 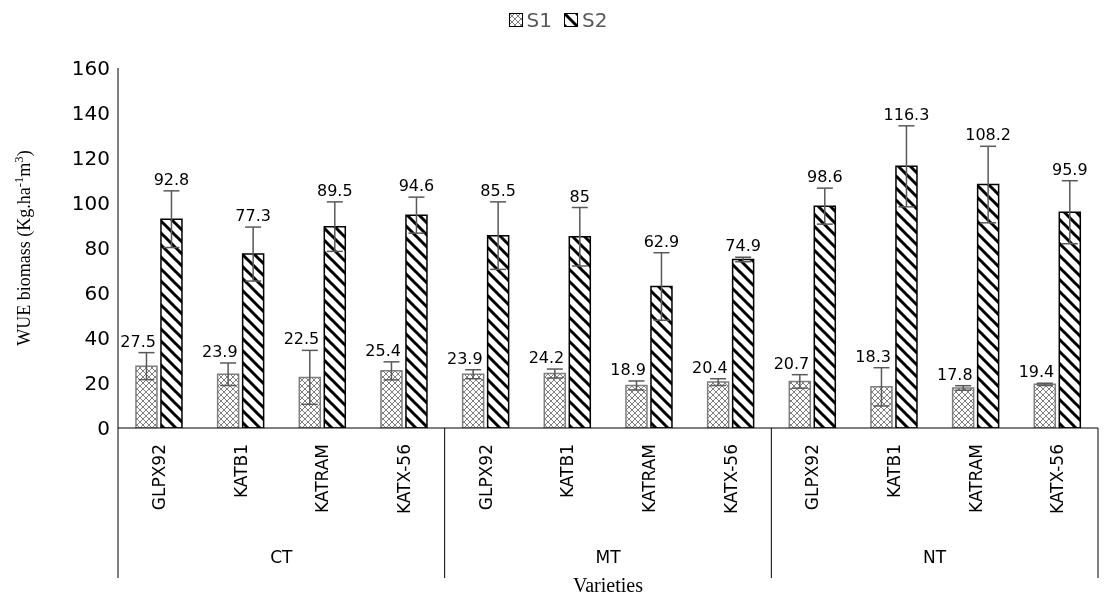 What do you see at coordinates (935, 557) in the screenshot?
I see `text: NT` at bounding box center [935, 557].